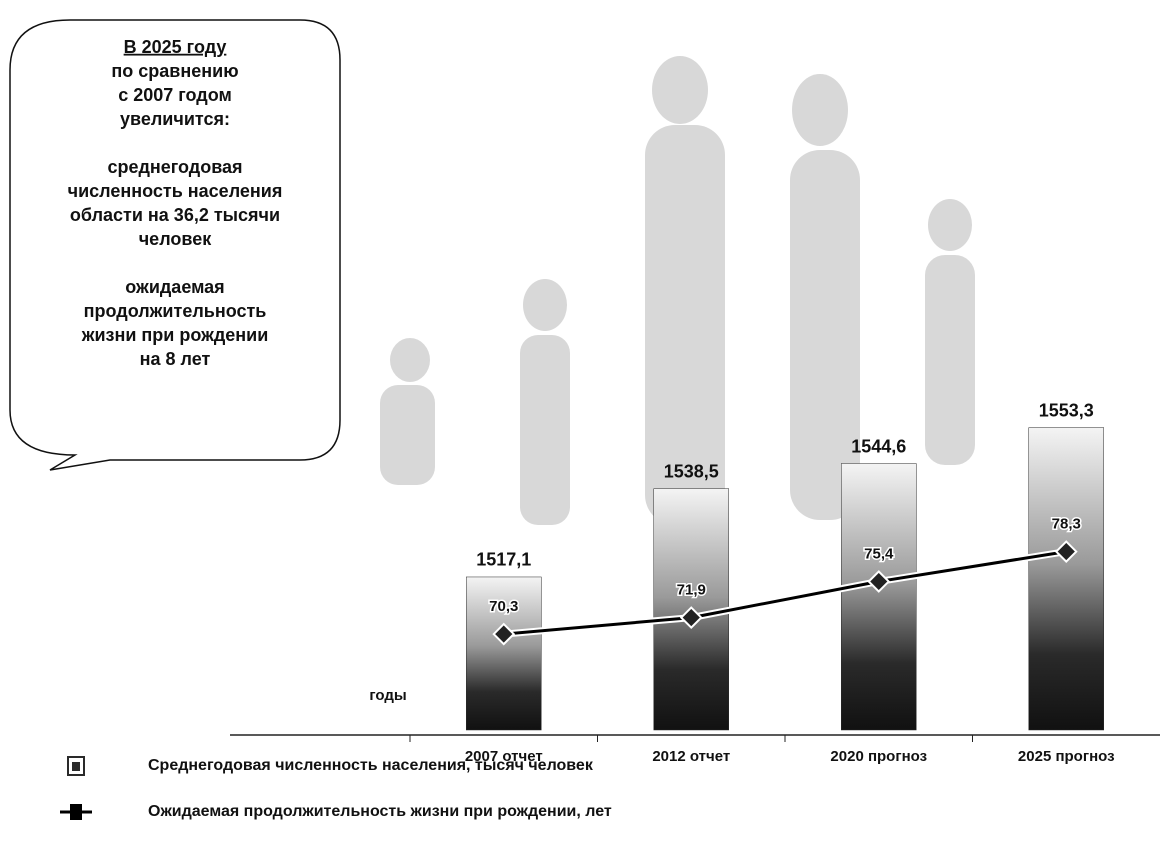 Image resolution: width=1175 pixels, height=843 pixels. Describe the element at coordinates (174, 167) in the screenshot. I see `annotation-line: среднегодовая` at that location.